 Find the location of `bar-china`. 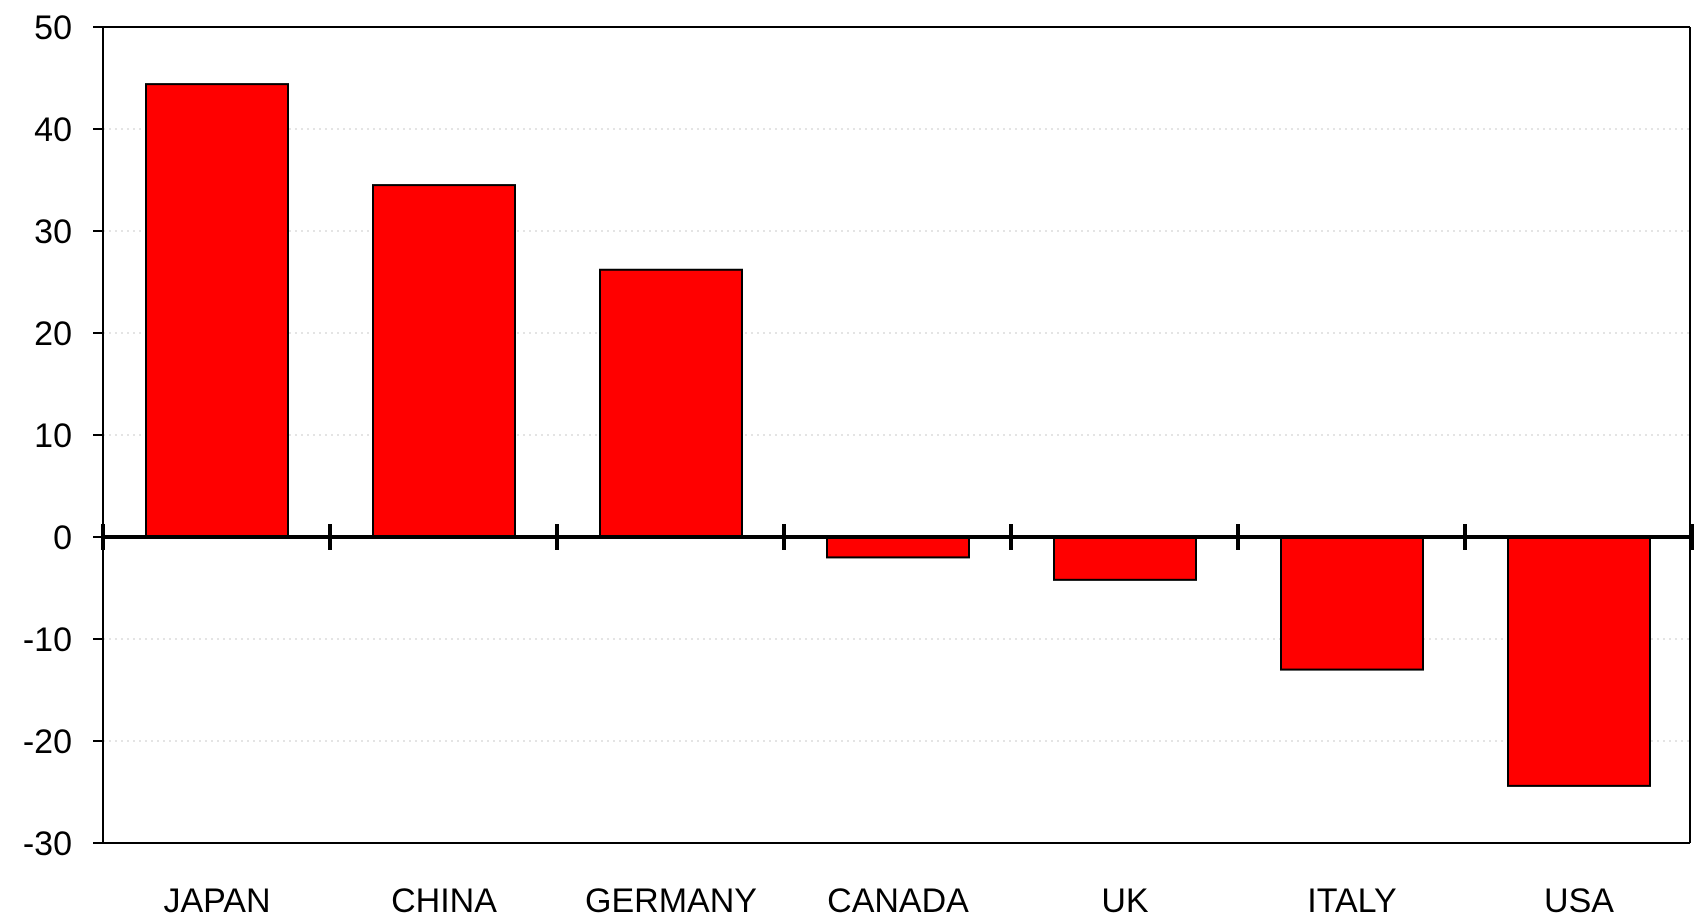

bar-china is located at coordinates (444, 361).